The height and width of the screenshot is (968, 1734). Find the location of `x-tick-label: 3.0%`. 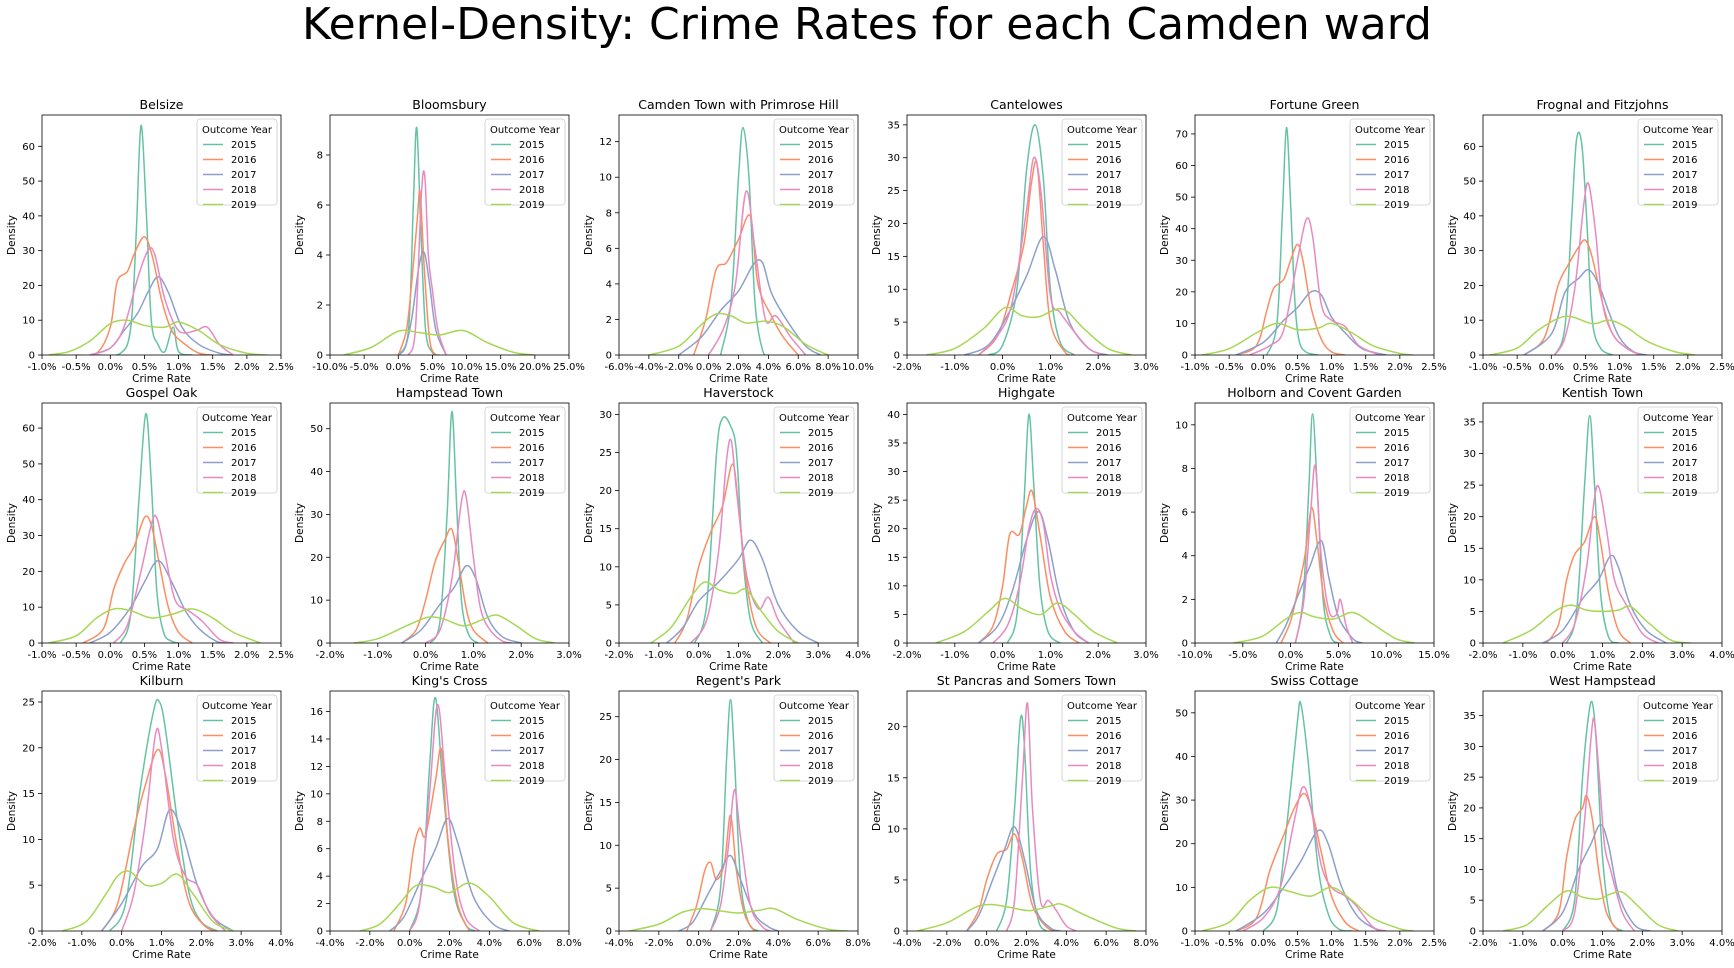

x-tick-label: 3.0% is located at coordinates (568, 655).